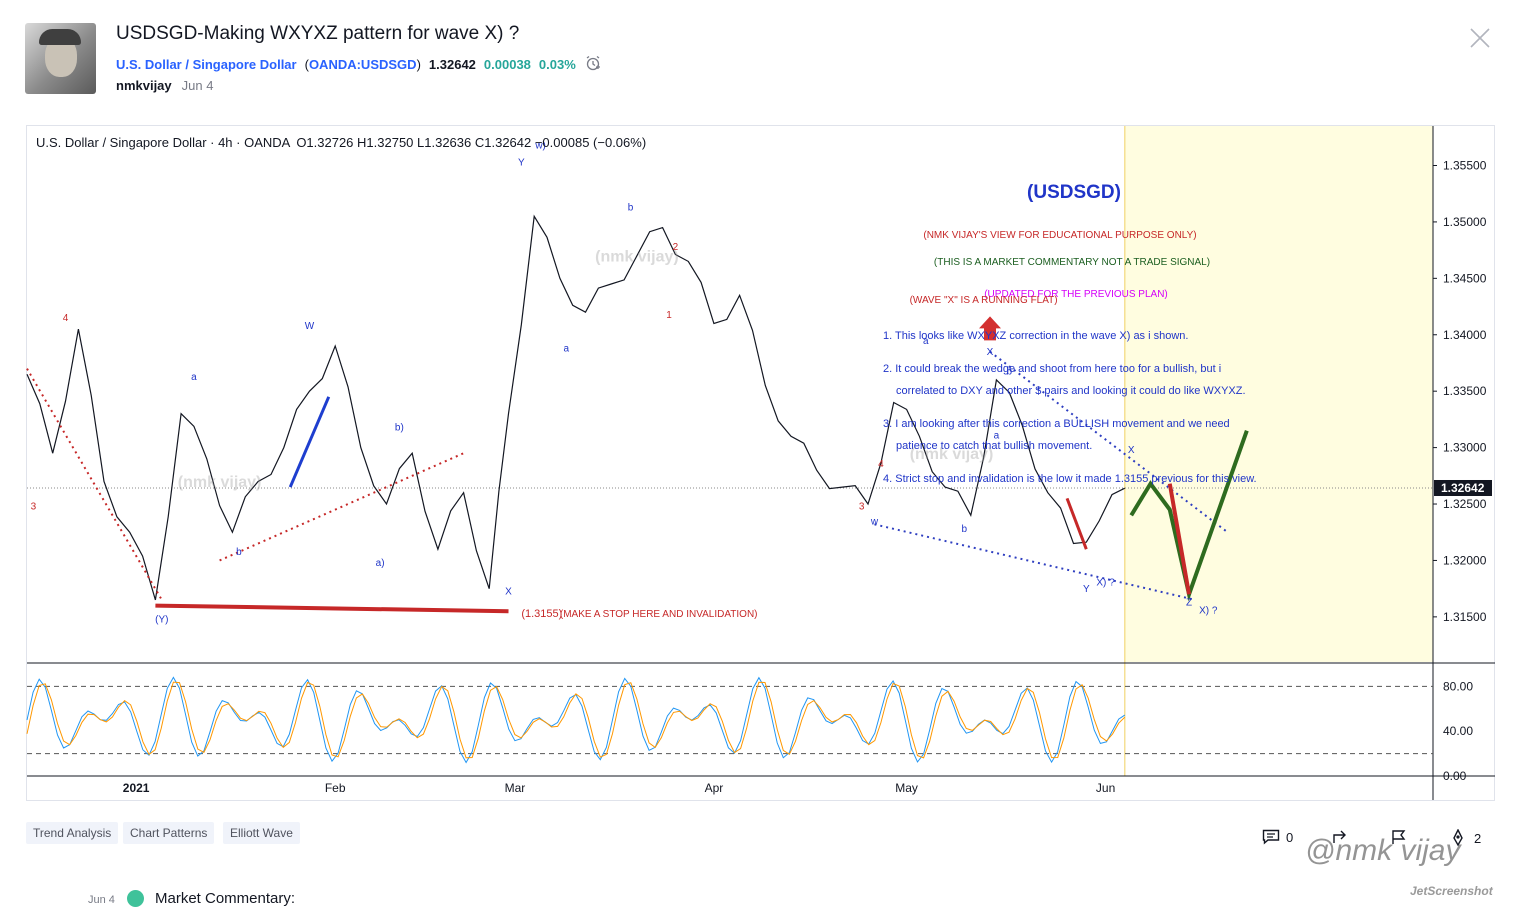 The height and width of the screenshot is (907, 1520). What do you see at coordinates (669, 315) in the screenshot?
I see `wave-label: 1` at bounding box center [669, 315].